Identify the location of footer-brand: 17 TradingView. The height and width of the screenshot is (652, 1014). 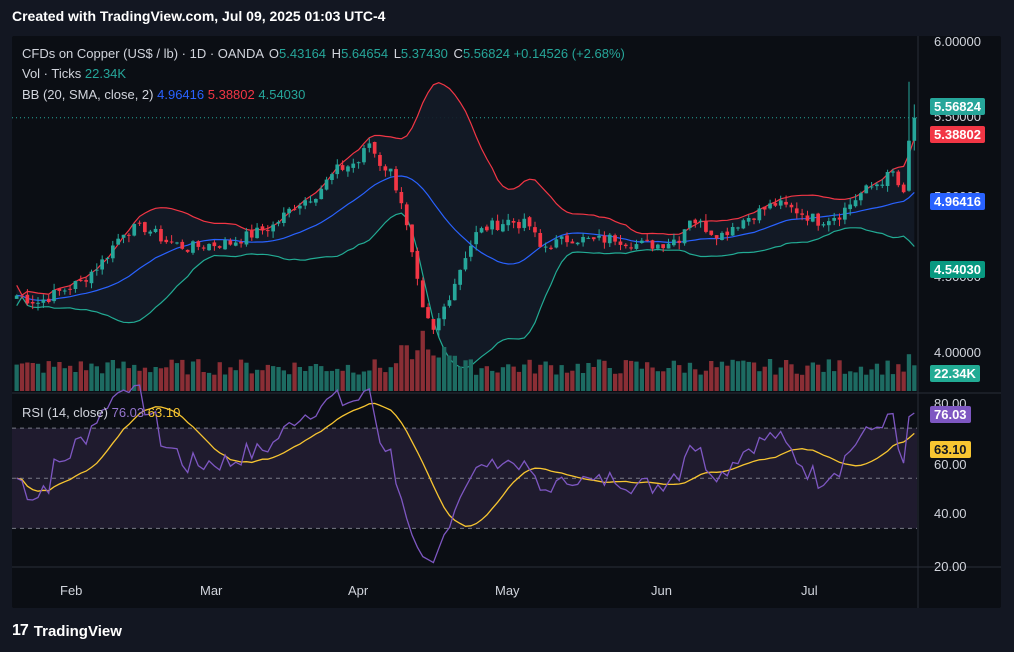
(67, 631).